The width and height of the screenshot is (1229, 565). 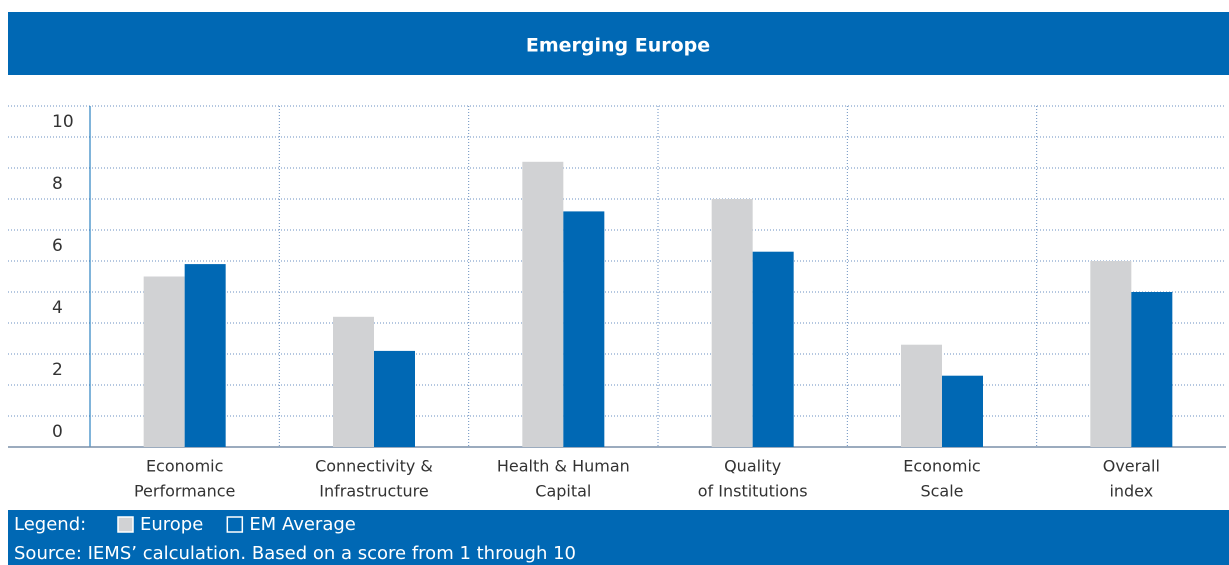 What do you see at coordinates (563, 466) in the screenshot?
I see `x-tick-label: Health & Human` at bounding box center [563, 466].